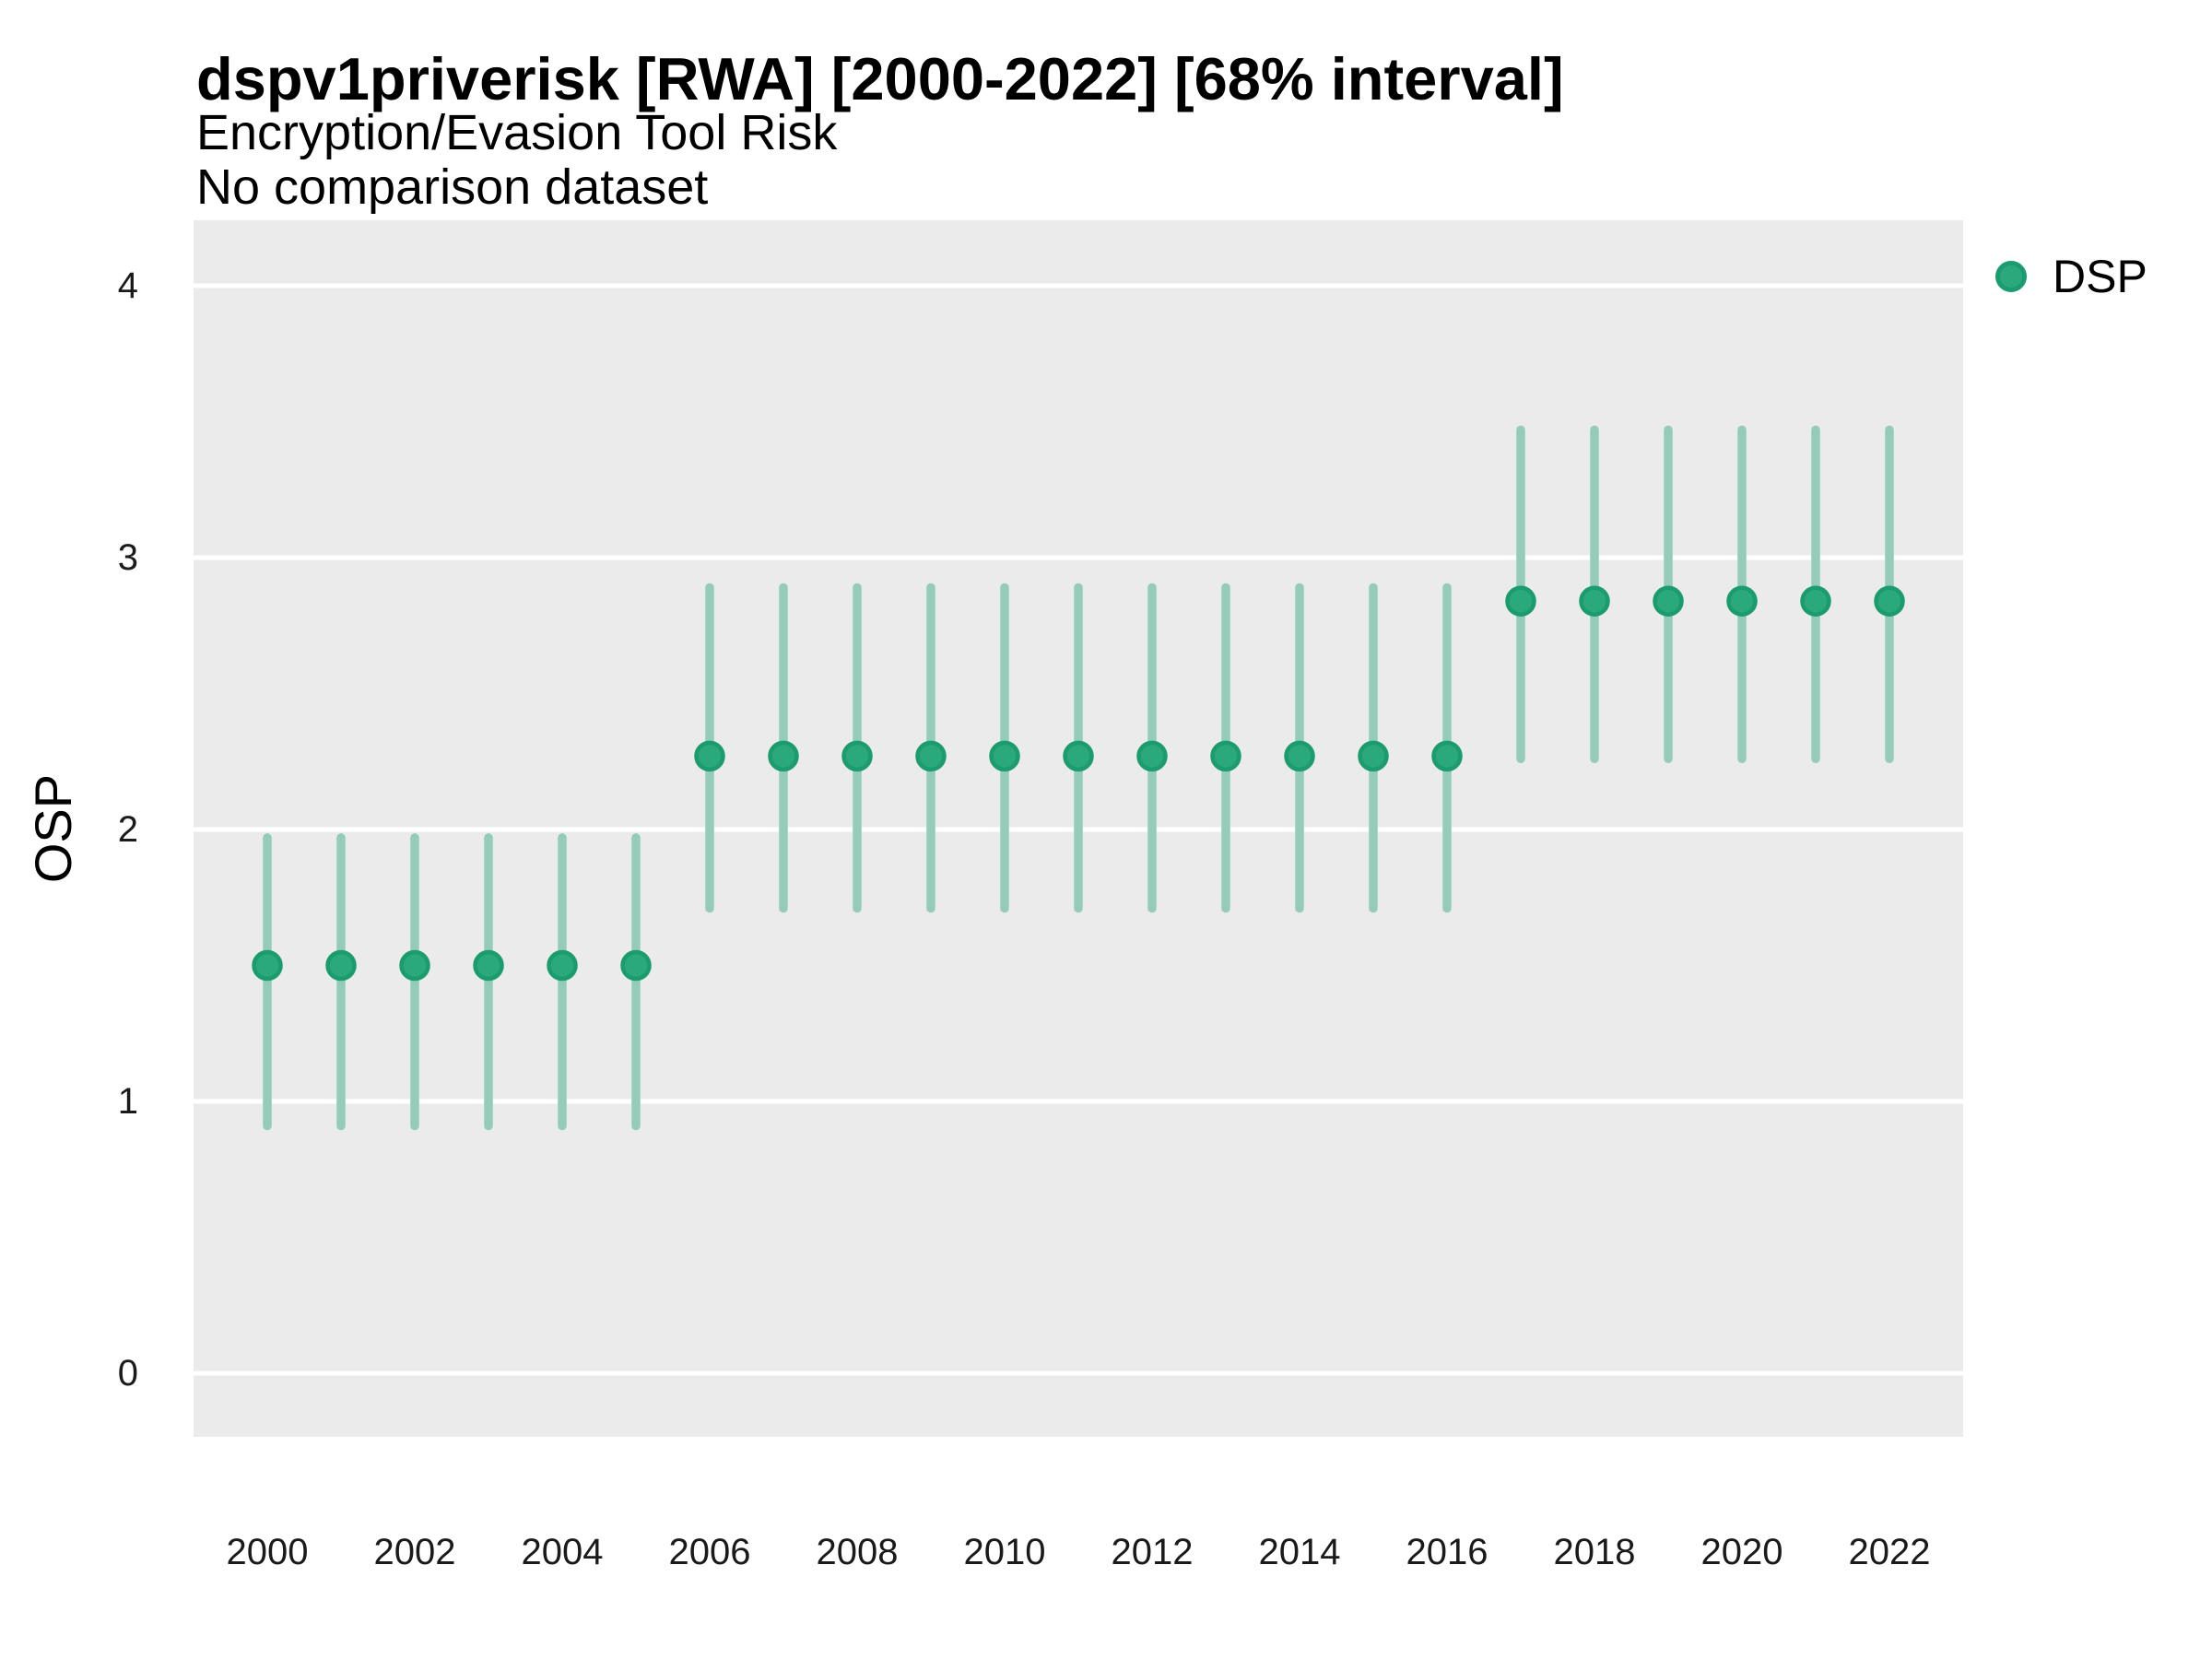 Image resolution: width=2212 pixels, height=1659 pixels. Describe the element at coordinates (709, 1552) in the screenshot. I see `x-tick-label-2006: 2006` at that location.